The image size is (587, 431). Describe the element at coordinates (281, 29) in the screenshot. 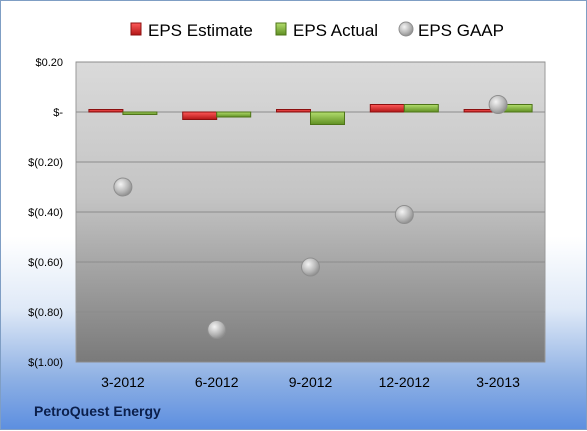

I see `legend-swatch-actual` at that location.